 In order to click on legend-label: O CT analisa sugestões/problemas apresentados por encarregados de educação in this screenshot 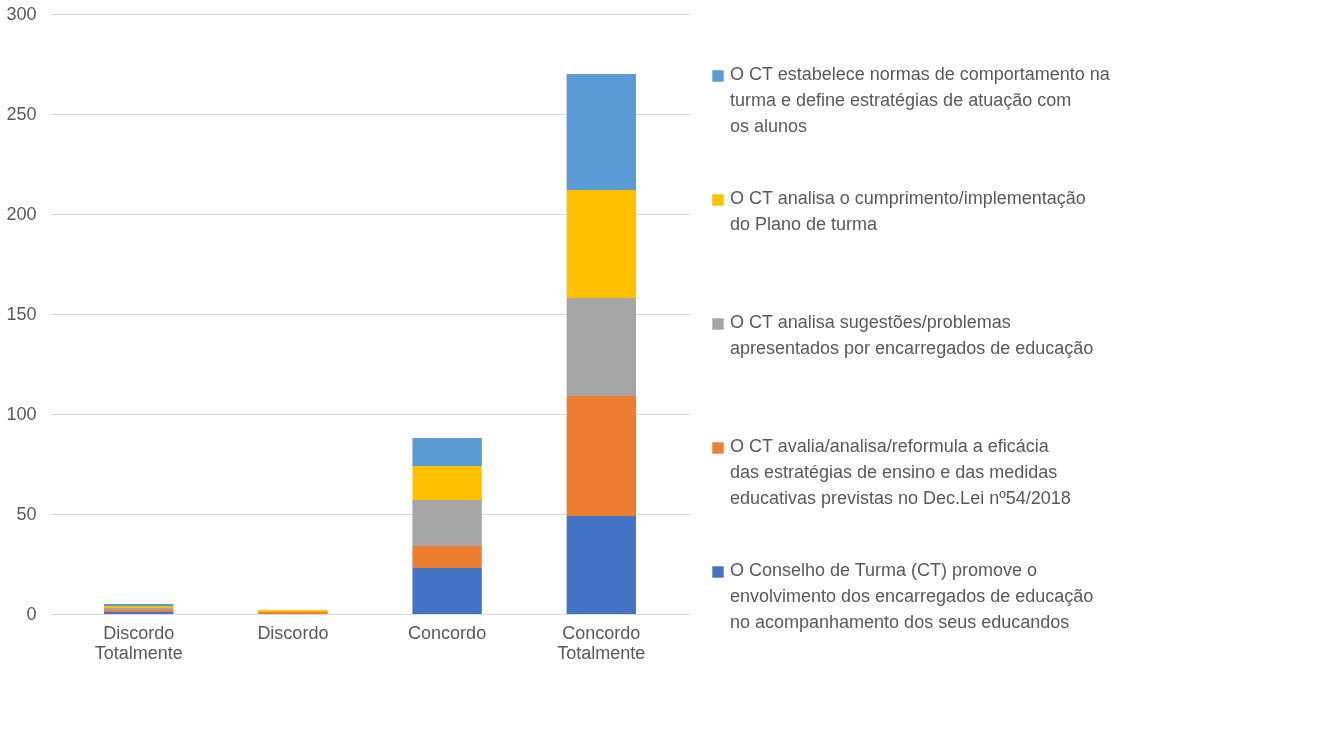, I will do `click(912, 335)`.